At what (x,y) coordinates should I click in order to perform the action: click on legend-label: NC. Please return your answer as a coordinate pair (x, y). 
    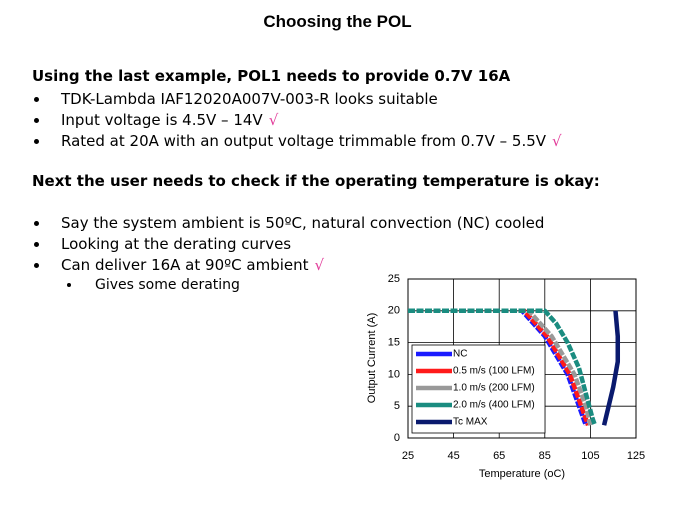
    Looking at the image, I should click on (460, 354).